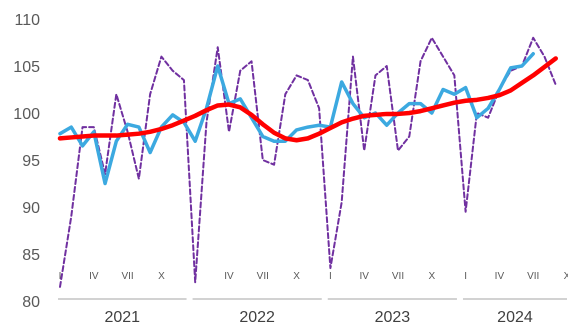  I want to click on y-tick-label: 105, so click(26, 67).